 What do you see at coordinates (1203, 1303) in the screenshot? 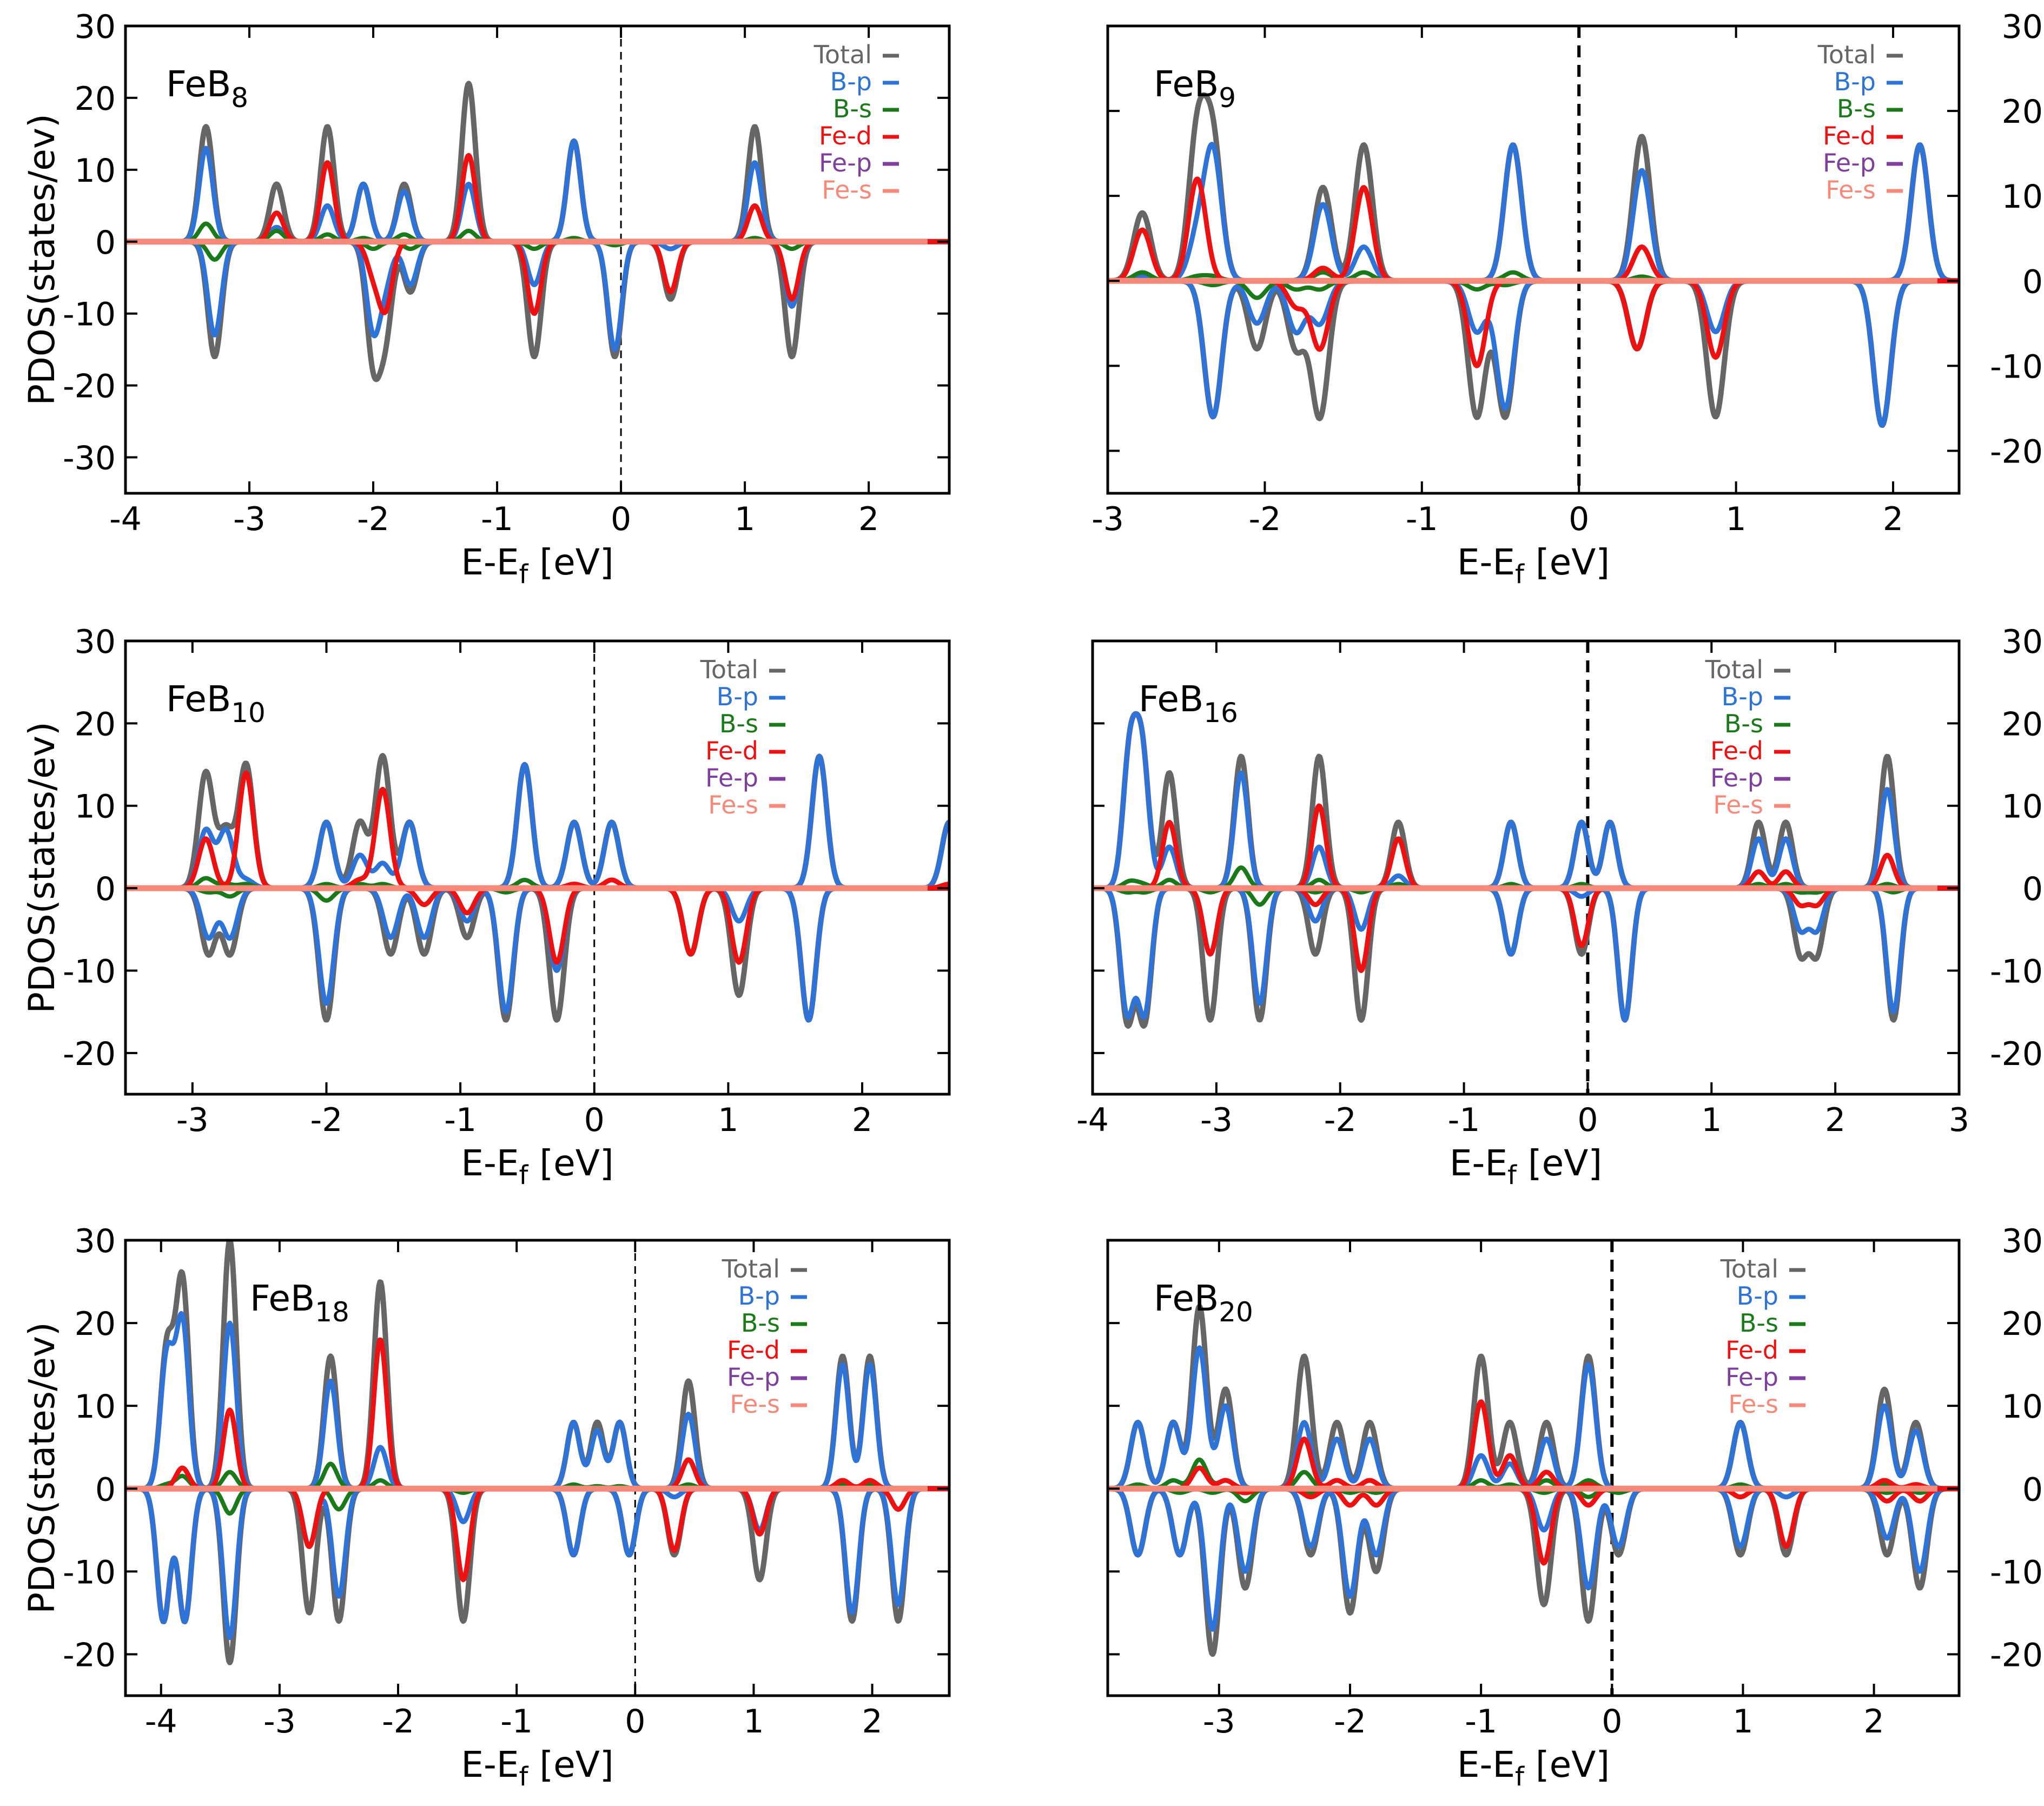
I see `panel-title: FeB20` at bounding box center [1203, 1303].